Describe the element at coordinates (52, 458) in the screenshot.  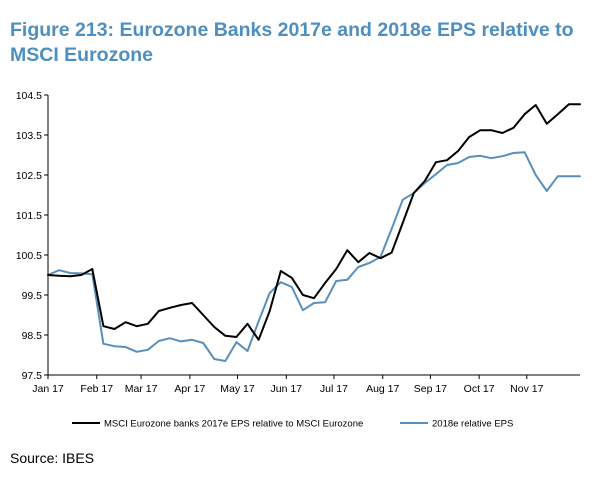
I see `source-note: Source: IBES` at that location.